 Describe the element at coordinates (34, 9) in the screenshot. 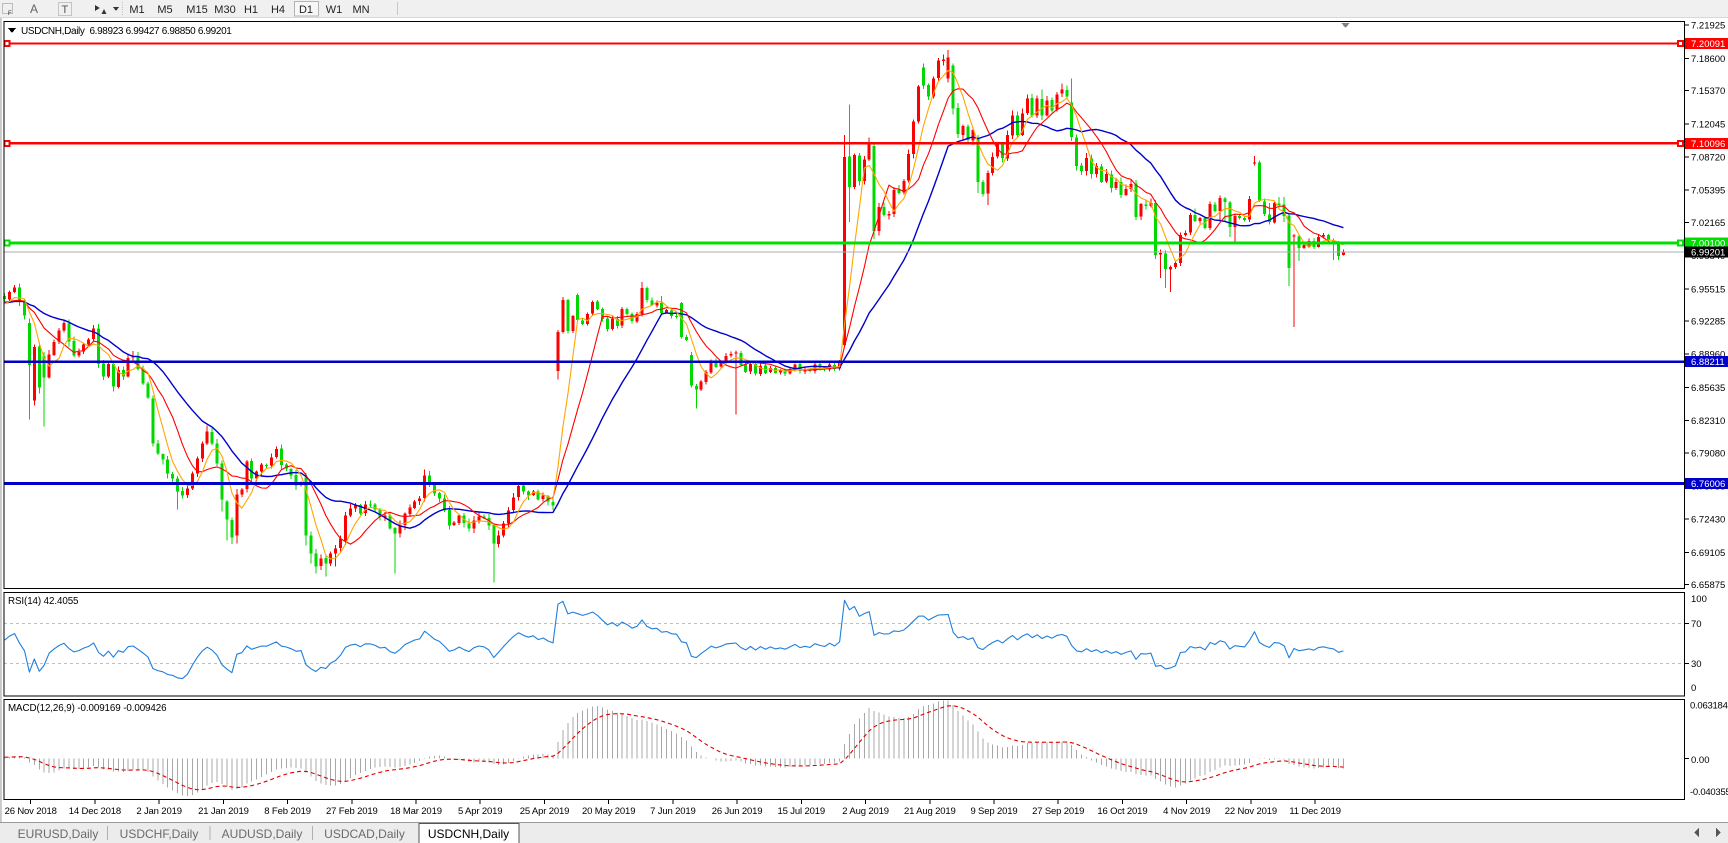

I see `svg-text: A` at that location.